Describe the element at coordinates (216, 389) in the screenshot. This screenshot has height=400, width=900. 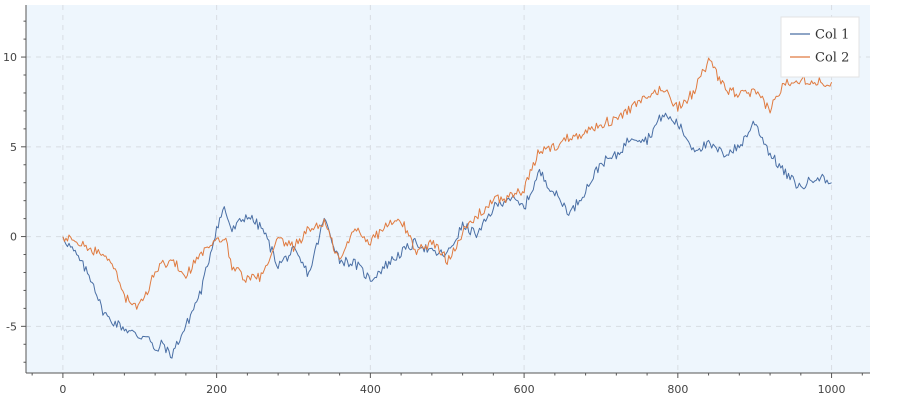
I see `x-tick-label: 200` at that location.